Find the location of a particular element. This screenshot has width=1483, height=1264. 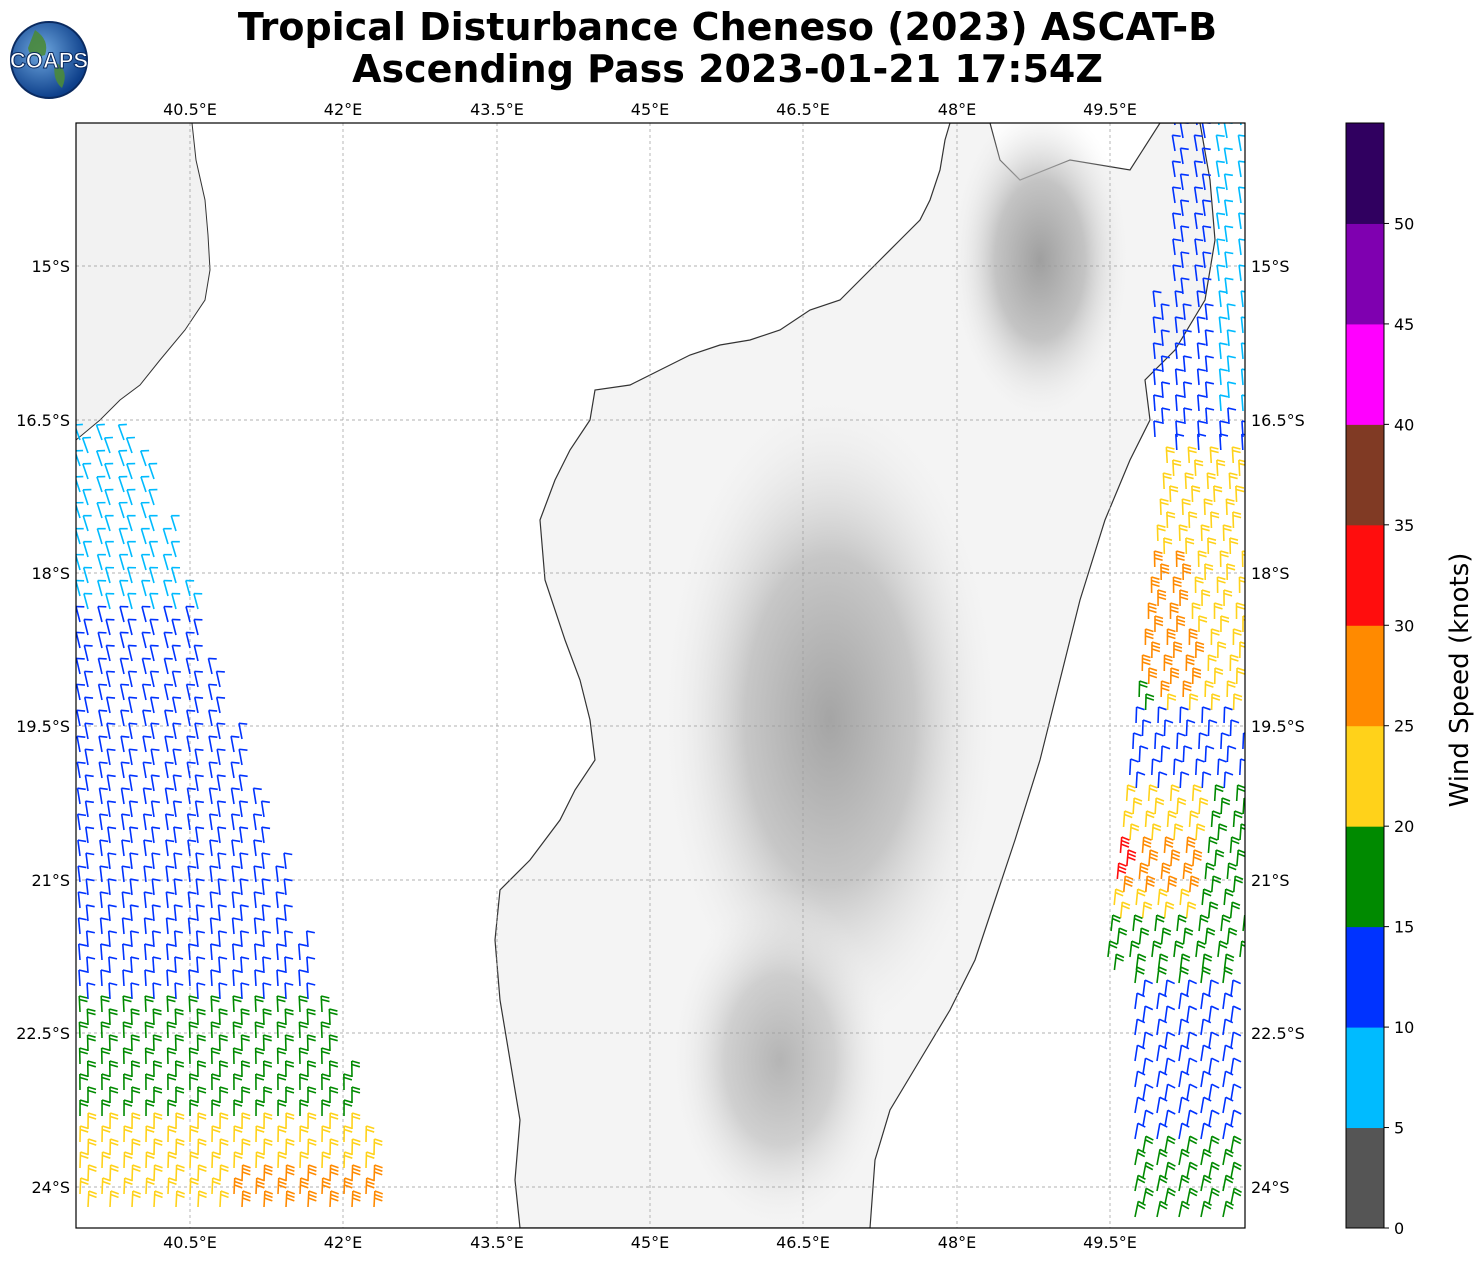

colorbar-tick-label: 10 is located at coordinates (1404, 1027).